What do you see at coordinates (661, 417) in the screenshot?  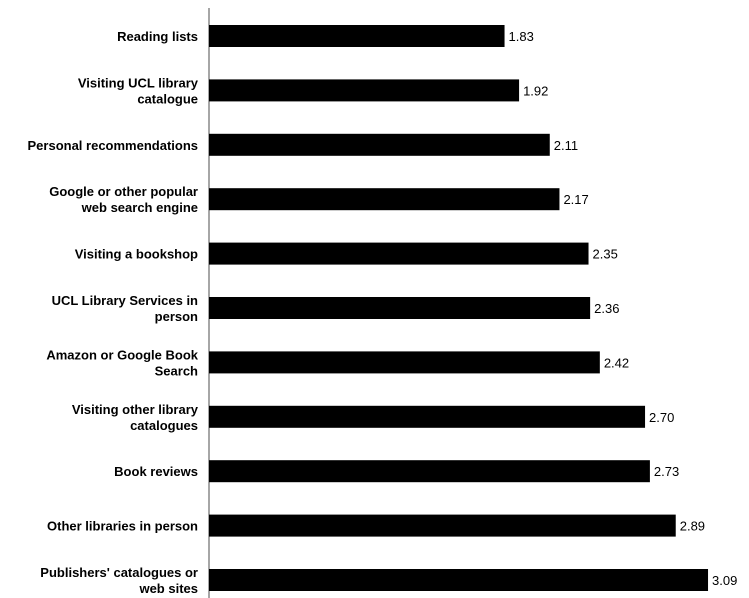 I see `data-label: 2.70` at bounding box center [661, 417].